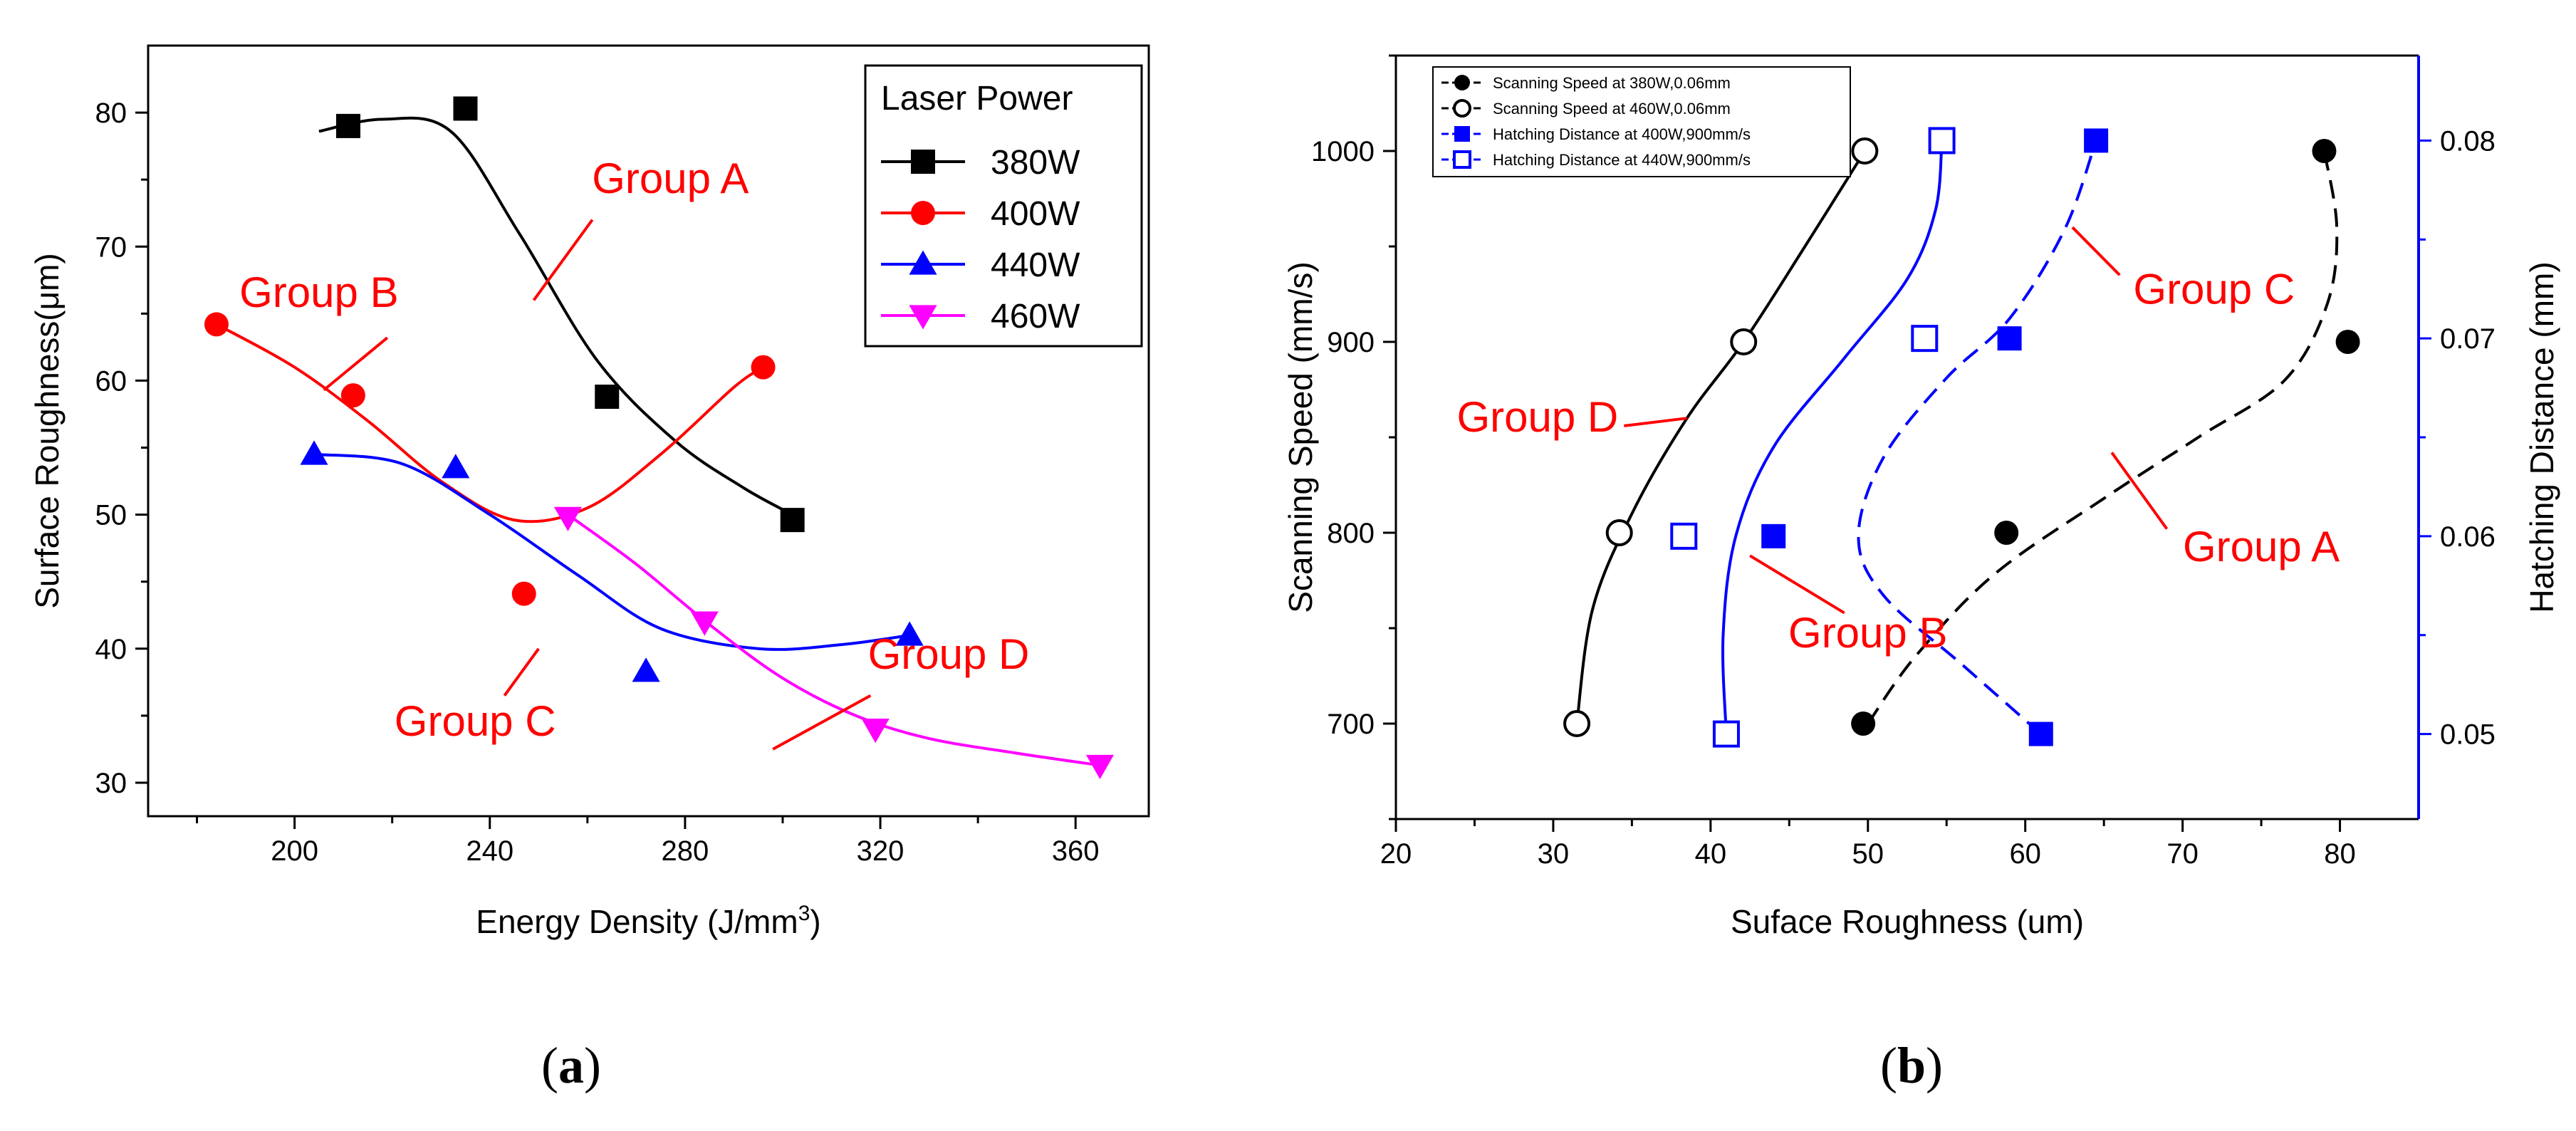 The width and height of the screenshot is (2576, 1131). Describe the element at coordinates (1351, 343) in the screenshot. I see `chart-b-ytick-label: 900` at that location.